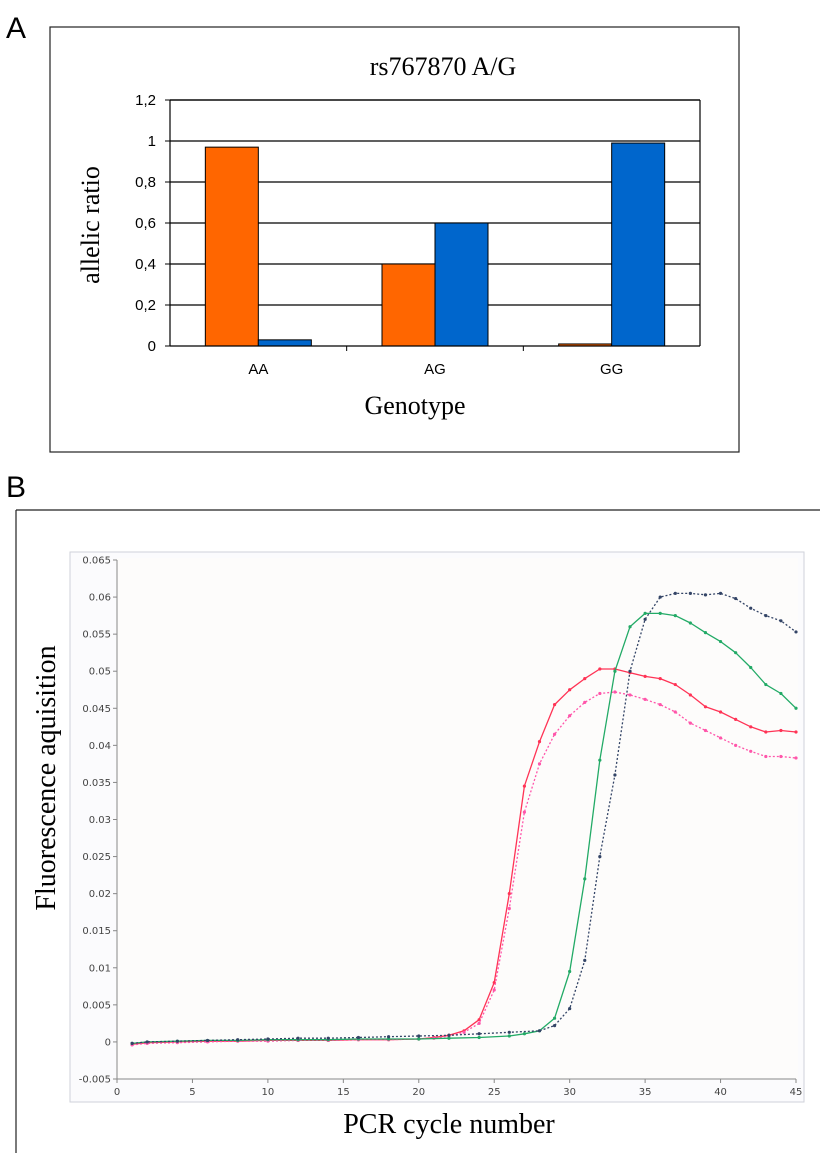 The width and height of the screenshot is (820, 1153). What do you see at coordinates (145, 264) in the screenshot?
I see `chart-a-y-tick-label: 0,4` at bounding box center [145, 264].